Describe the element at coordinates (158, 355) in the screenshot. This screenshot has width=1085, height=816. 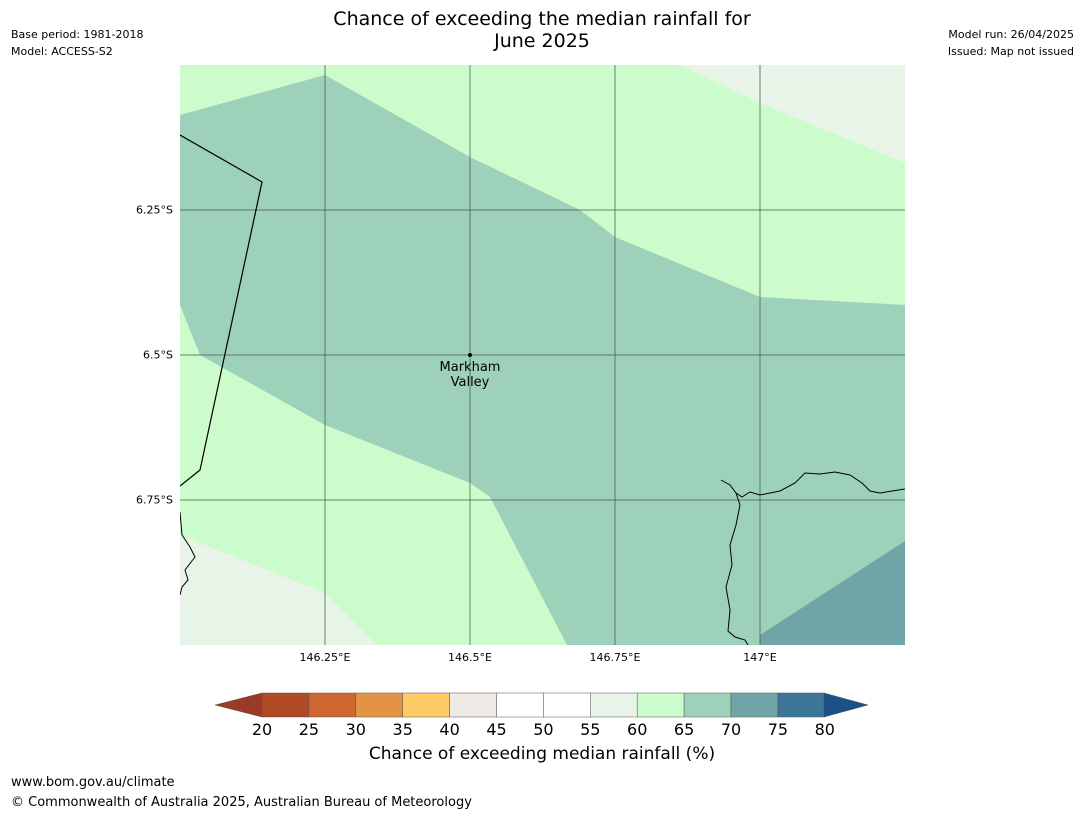
I see `lat-label-6-5s: 6.5°S` at that location.